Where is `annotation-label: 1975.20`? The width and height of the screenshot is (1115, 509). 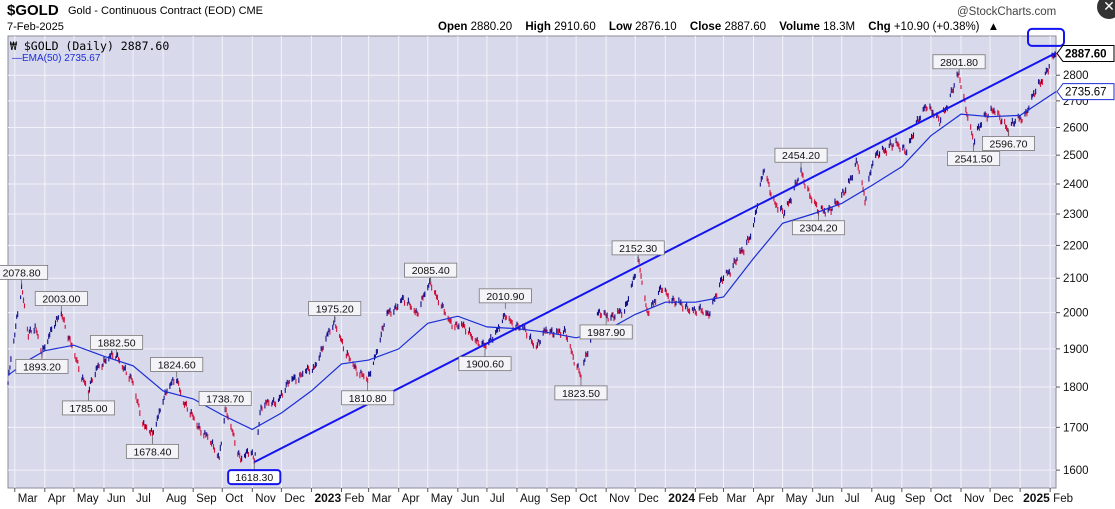 annotation-label: 1975.20 is located at coordinates (335, 309).